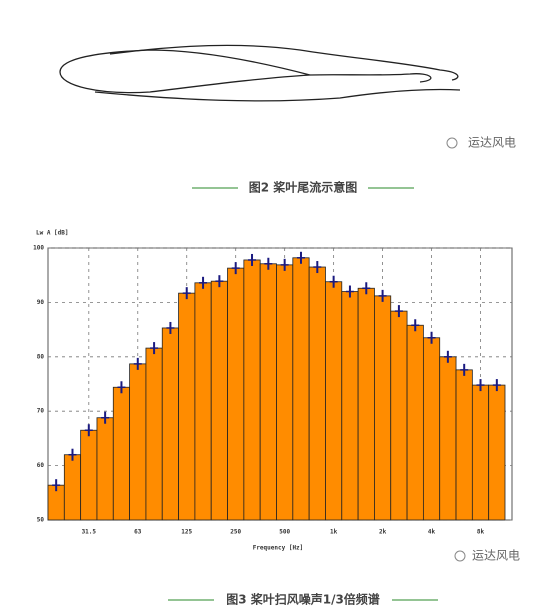 The width and height of the screenshot is (556, 610). I want to click on x-tick-label: 1k, so click(334, 532).